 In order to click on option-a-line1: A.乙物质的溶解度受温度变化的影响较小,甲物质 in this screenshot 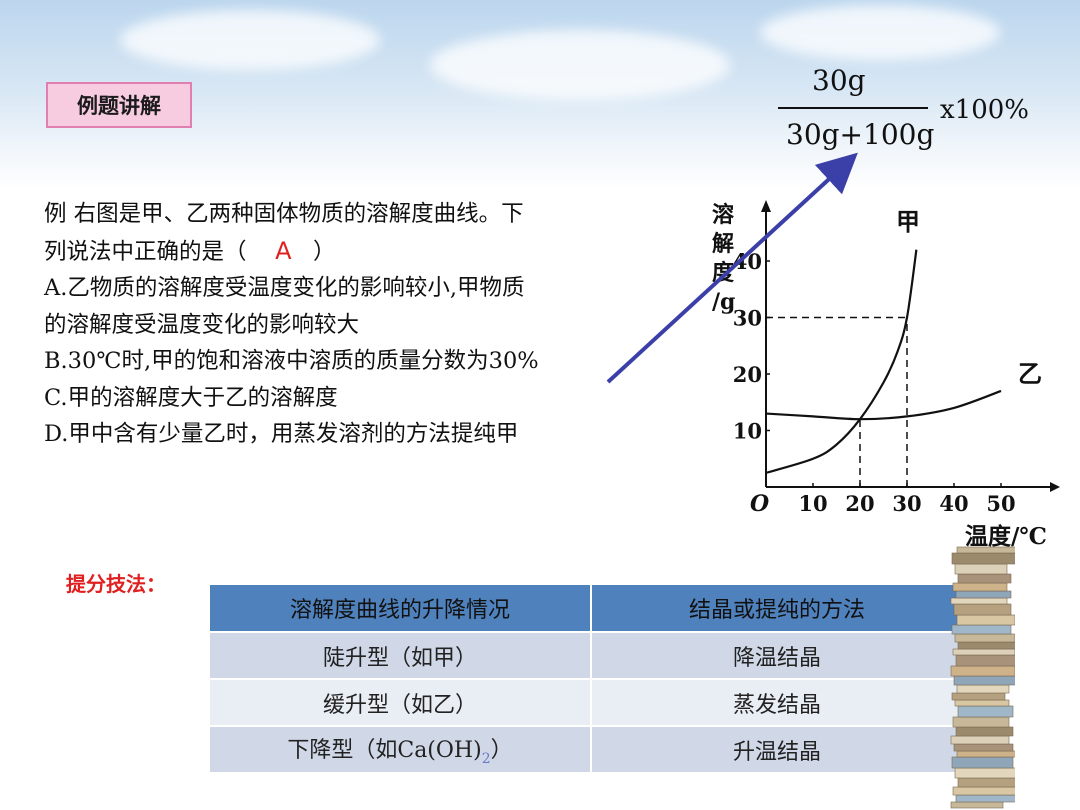, I will do `click(284, 288)`.